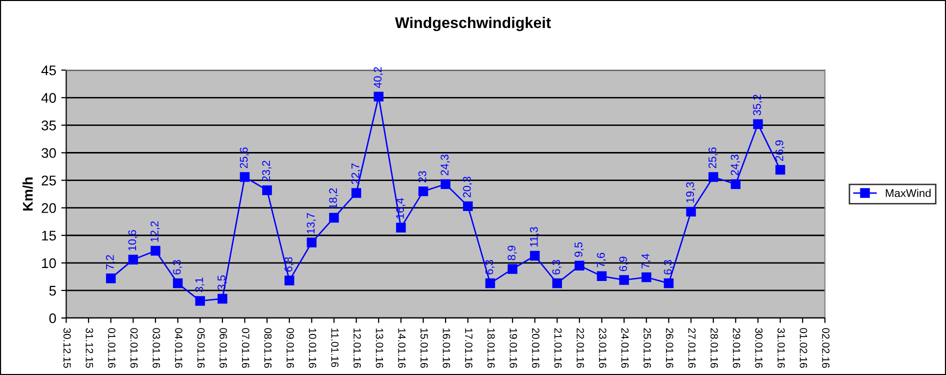 Image resolution: width=946 pixels, height=375 pixels. Describe the element at coordinates (908, 193) in the screenshot. I see `legend-label: MaxWind` at that location.